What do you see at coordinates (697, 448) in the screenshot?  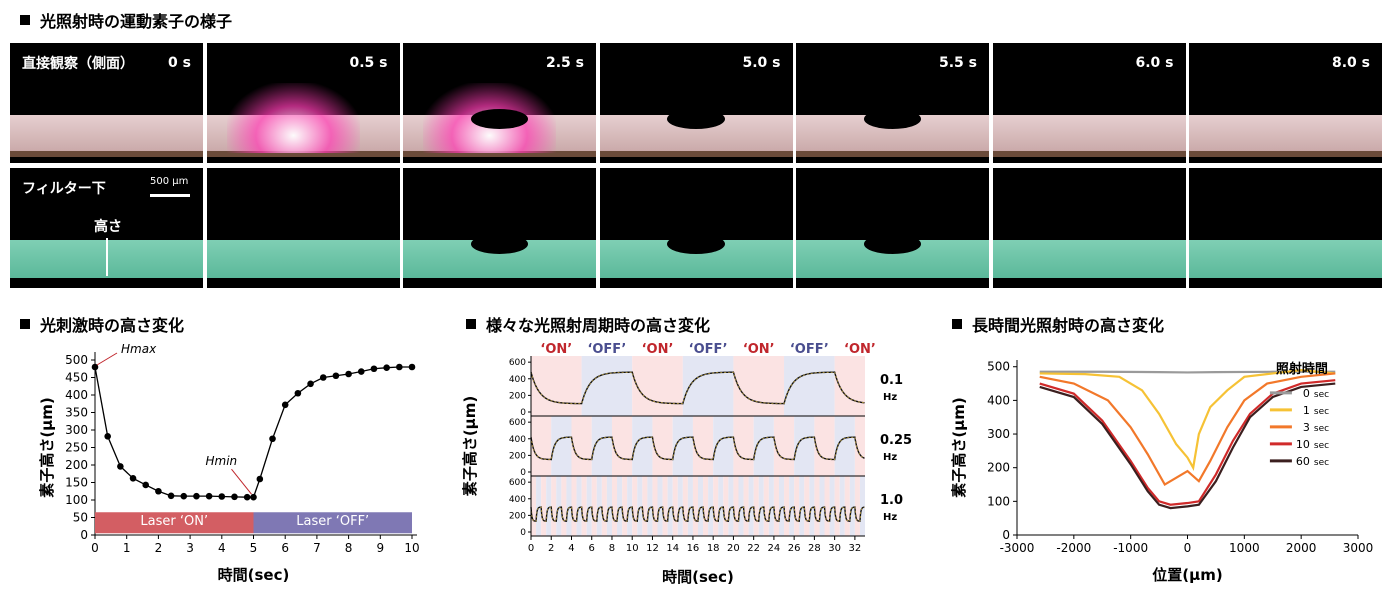 I see `waveform-overlay` at bounding box center [697, 448].